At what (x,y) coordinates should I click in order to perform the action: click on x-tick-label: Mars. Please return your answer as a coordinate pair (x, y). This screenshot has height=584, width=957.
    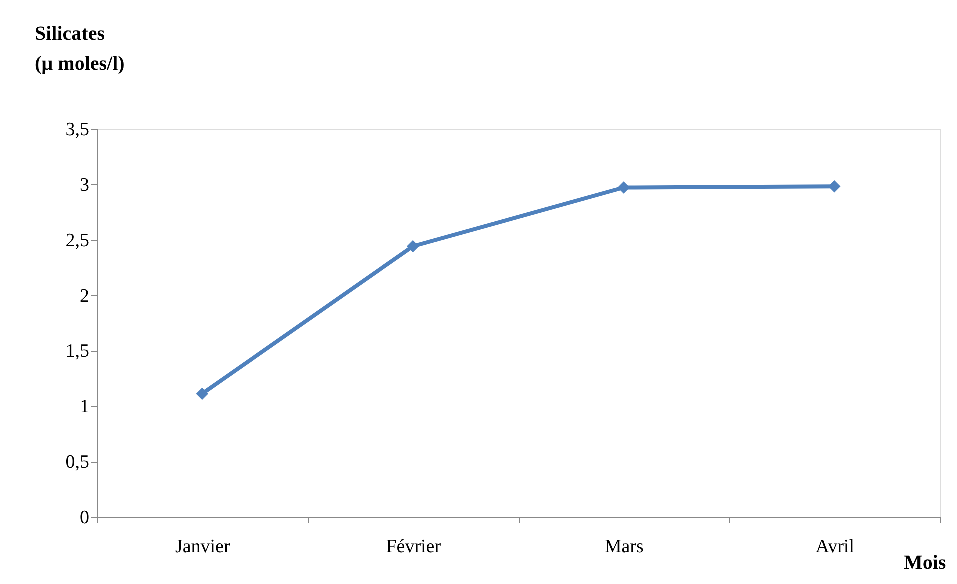
    Looking at the image, I should click on (624, 547).